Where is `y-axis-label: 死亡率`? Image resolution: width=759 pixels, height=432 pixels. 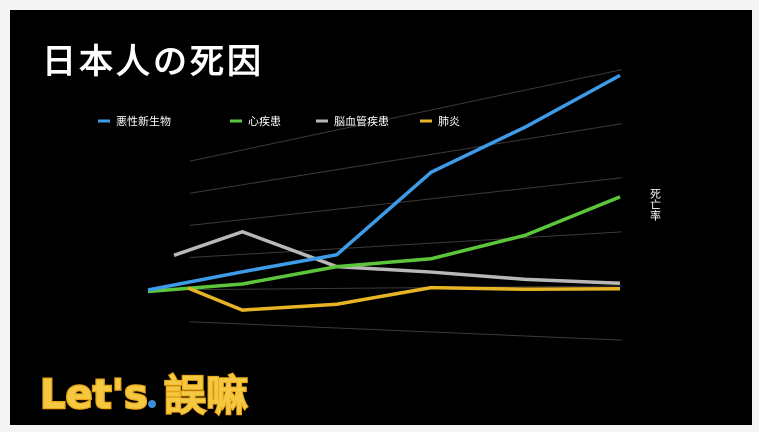 y-axis-label: 死亡率 is located at coordinates (655, 205).